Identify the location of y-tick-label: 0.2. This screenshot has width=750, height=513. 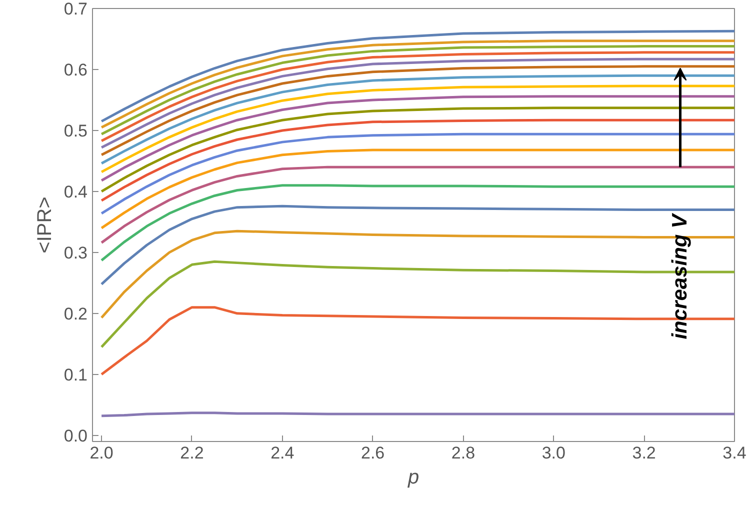
(76, 314).